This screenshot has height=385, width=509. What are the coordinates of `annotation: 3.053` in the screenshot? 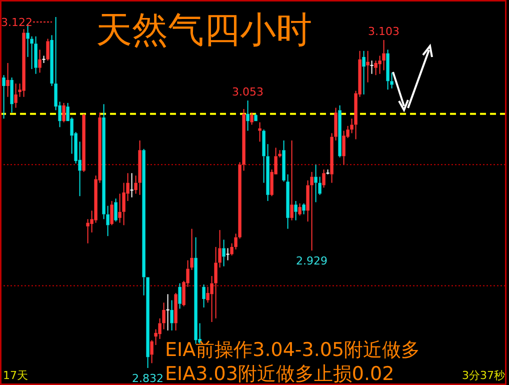 It's located at (248, 92).